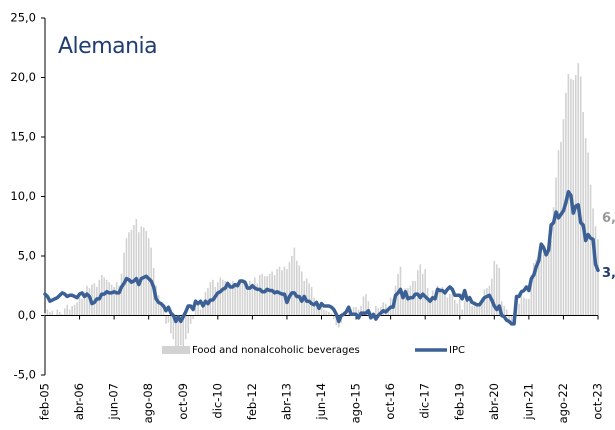  What do you see at coordinates (494, 401) in the screenshot?
I see `x-tick-label: abr-20` at bounding box center [494, 401].